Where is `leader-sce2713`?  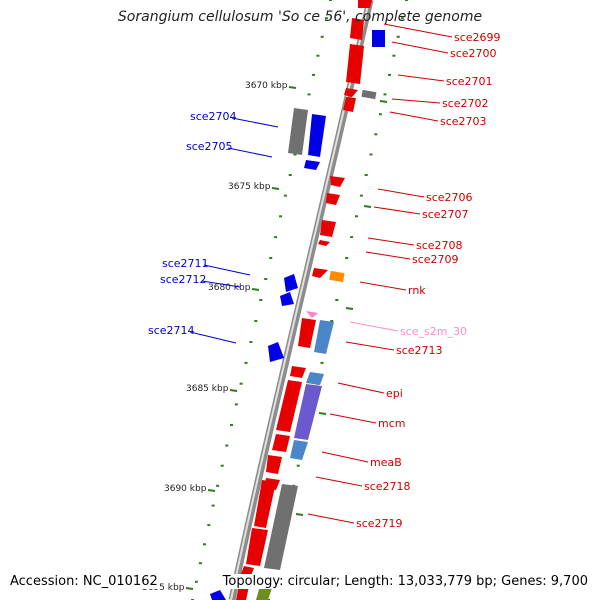
leader-sce2713 is located at coordinates (370, 346).